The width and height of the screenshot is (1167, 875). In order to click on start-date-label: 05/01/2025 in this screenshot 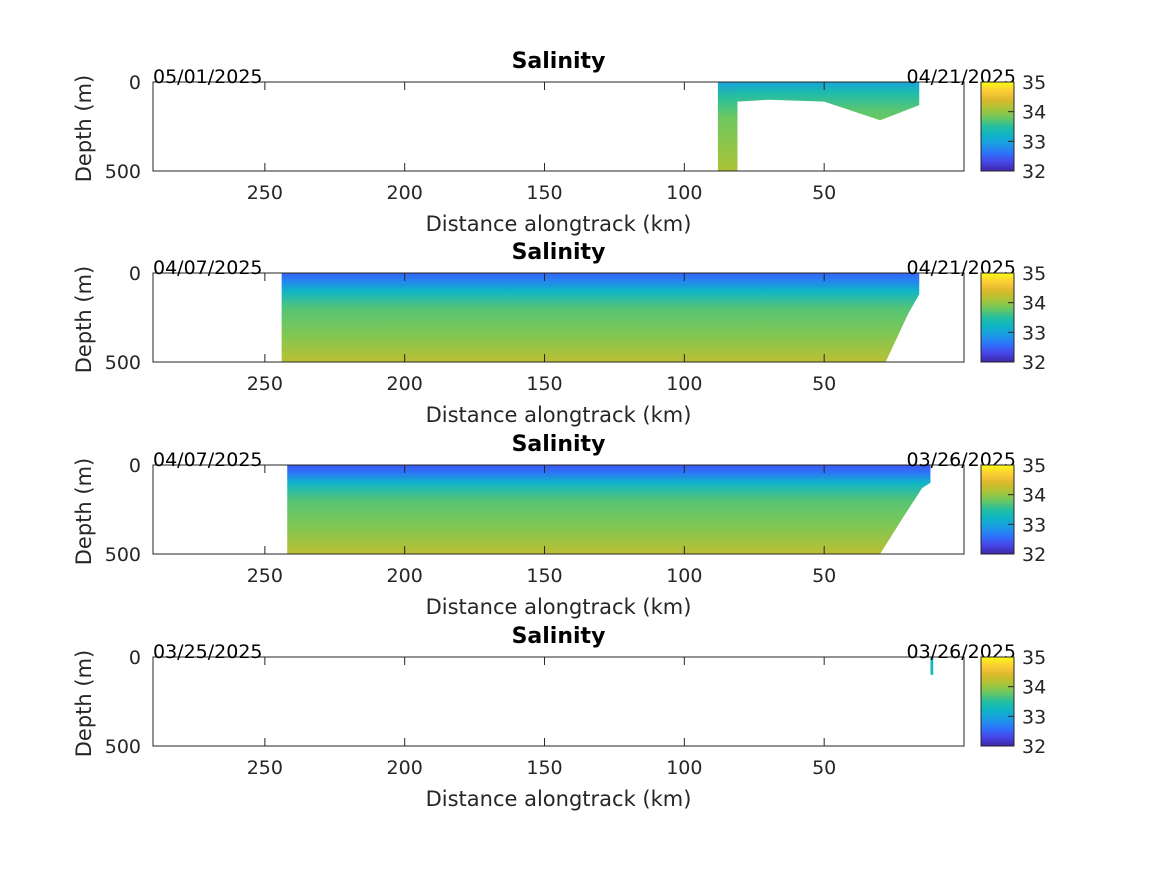, I will do `click(208, 77)`.